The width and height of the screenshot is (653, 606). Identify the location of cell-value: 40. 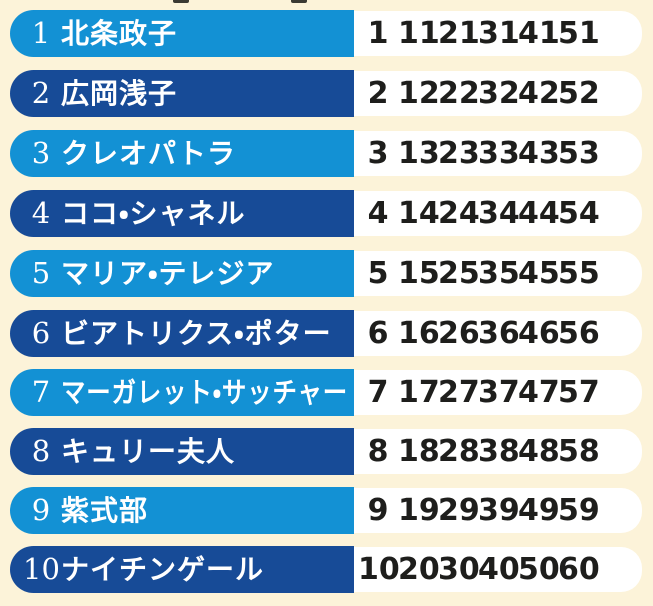
(499, 569).